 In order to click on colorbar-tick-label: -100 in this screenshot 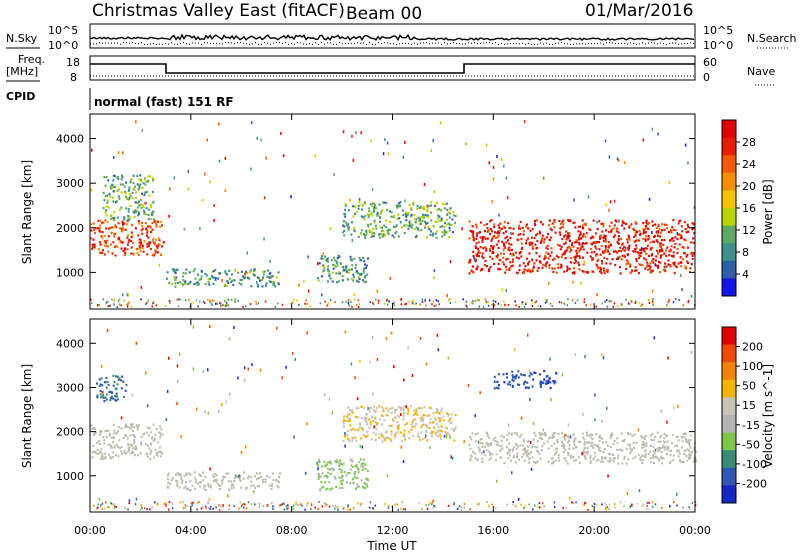, I will do `click(754, 464)`.